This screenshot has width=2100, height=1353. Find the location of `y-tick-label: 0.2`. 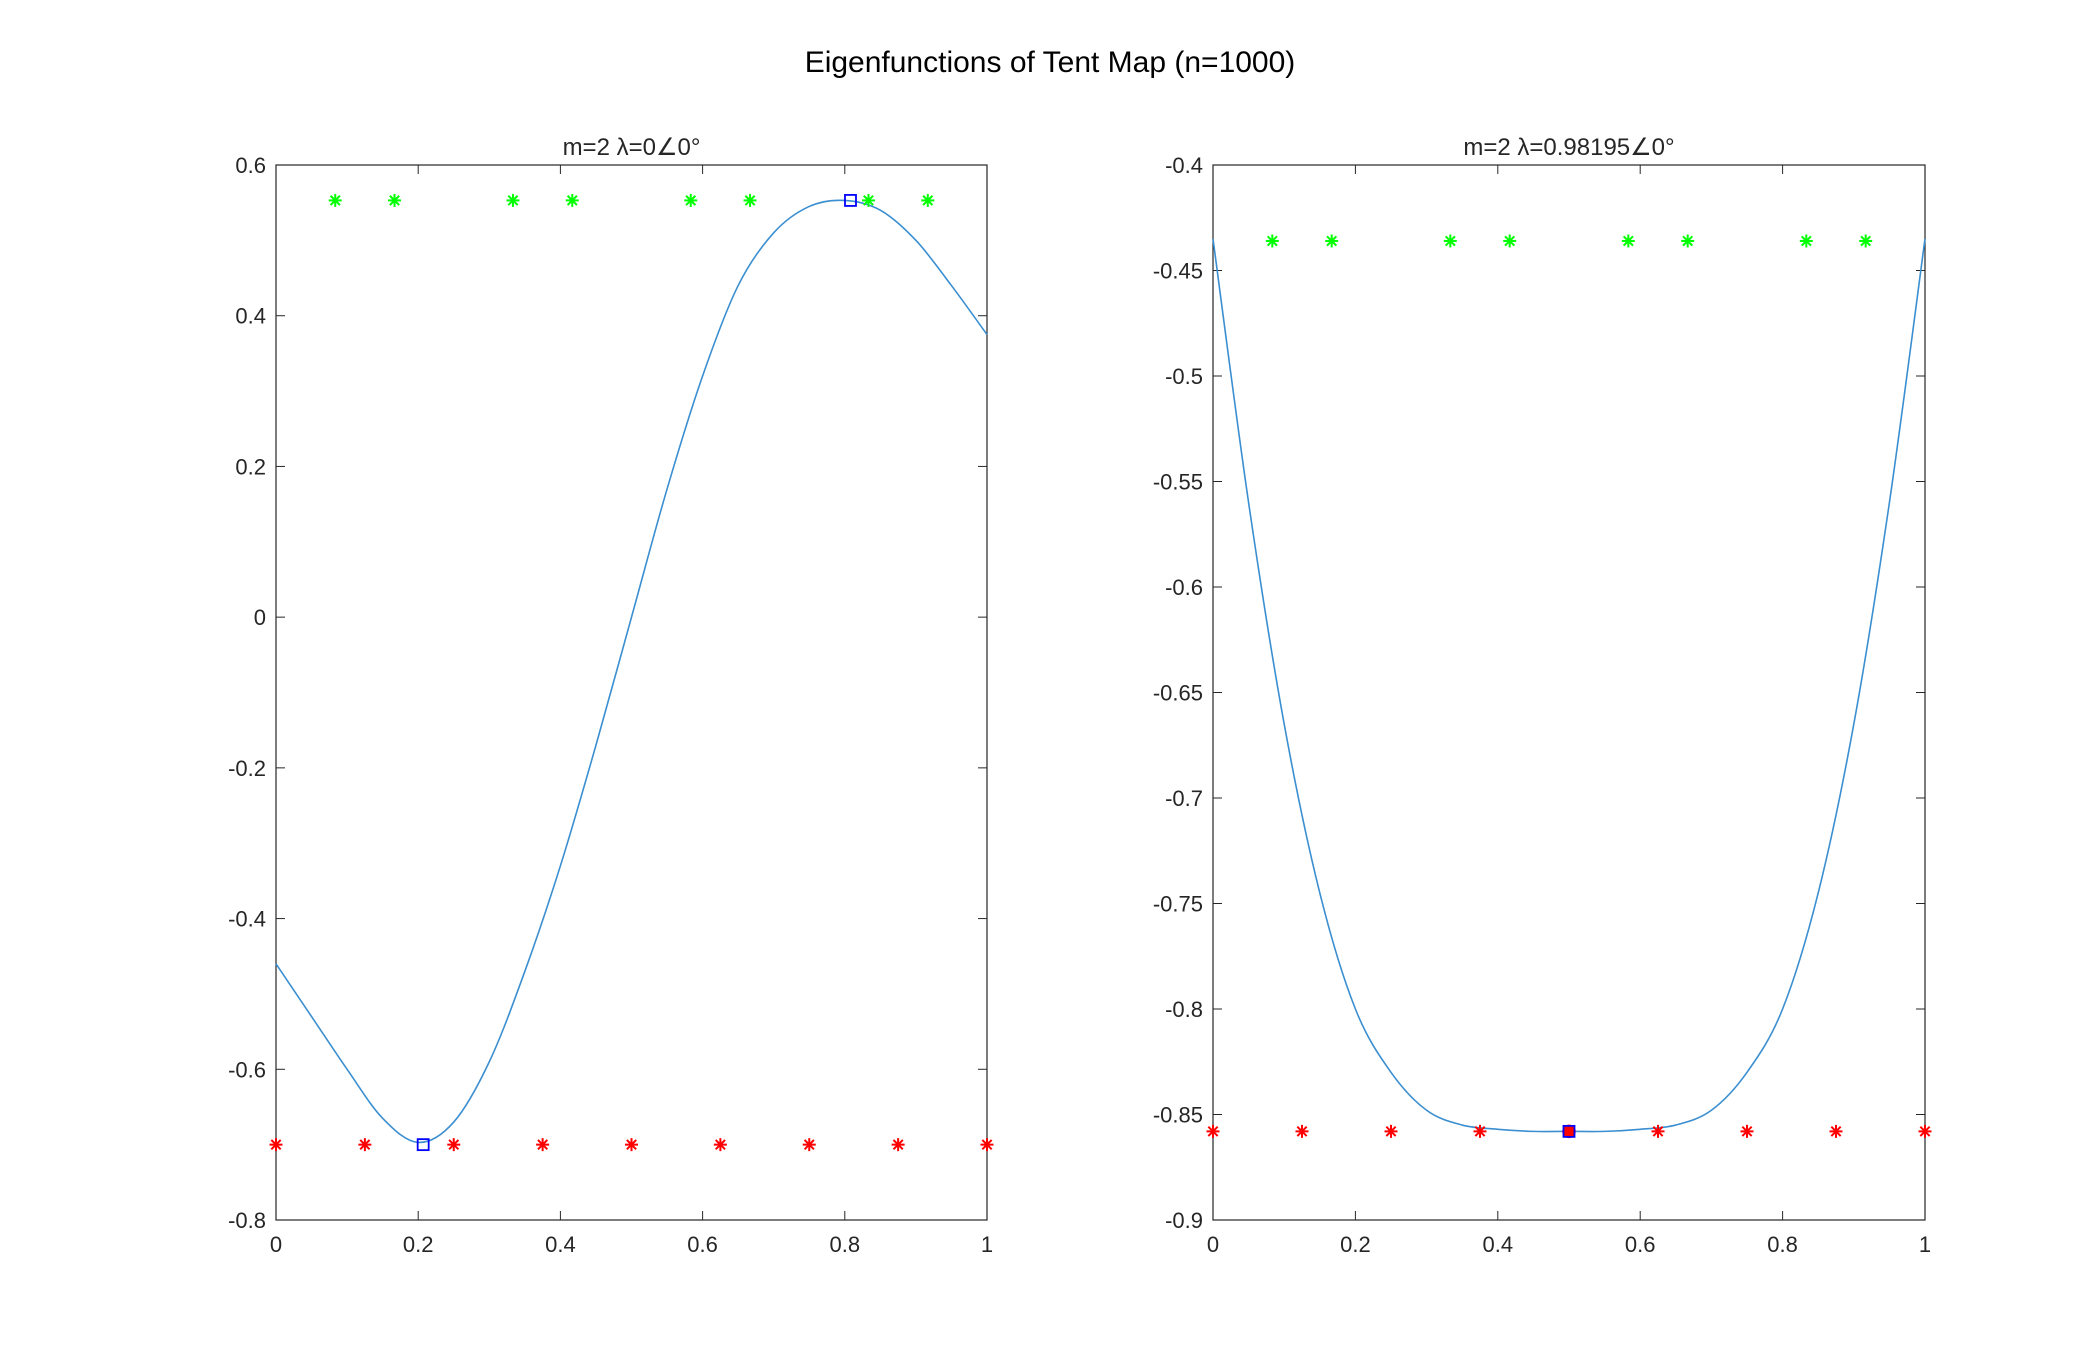

y-tick-label: 0.2 is located at coordinates (250, 466).